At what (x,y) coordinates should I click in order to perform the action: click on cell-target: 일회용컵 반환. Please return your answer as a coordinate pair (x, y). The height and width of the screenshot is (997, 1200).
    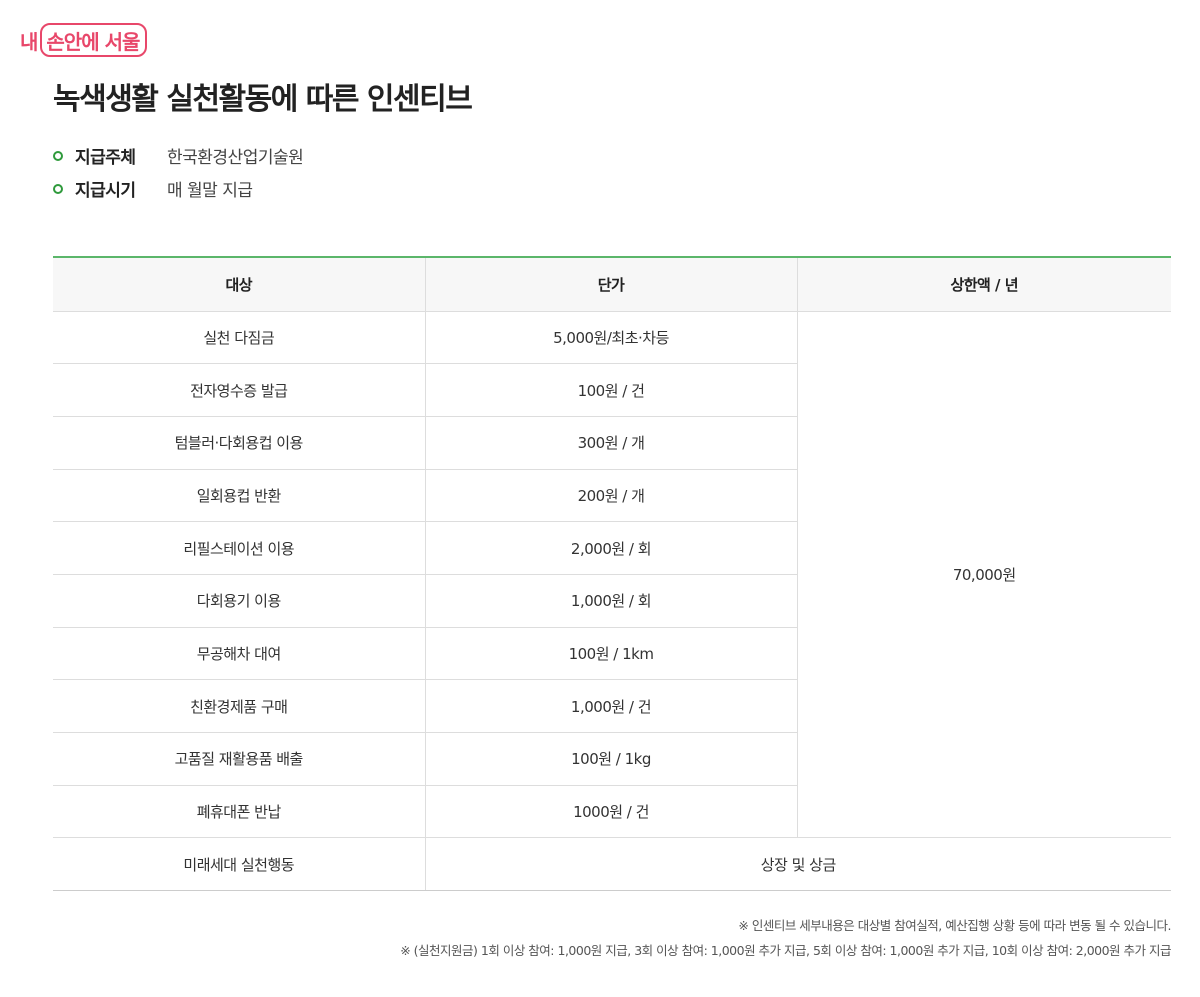
    Looking at the image, I should click on (239, 496).